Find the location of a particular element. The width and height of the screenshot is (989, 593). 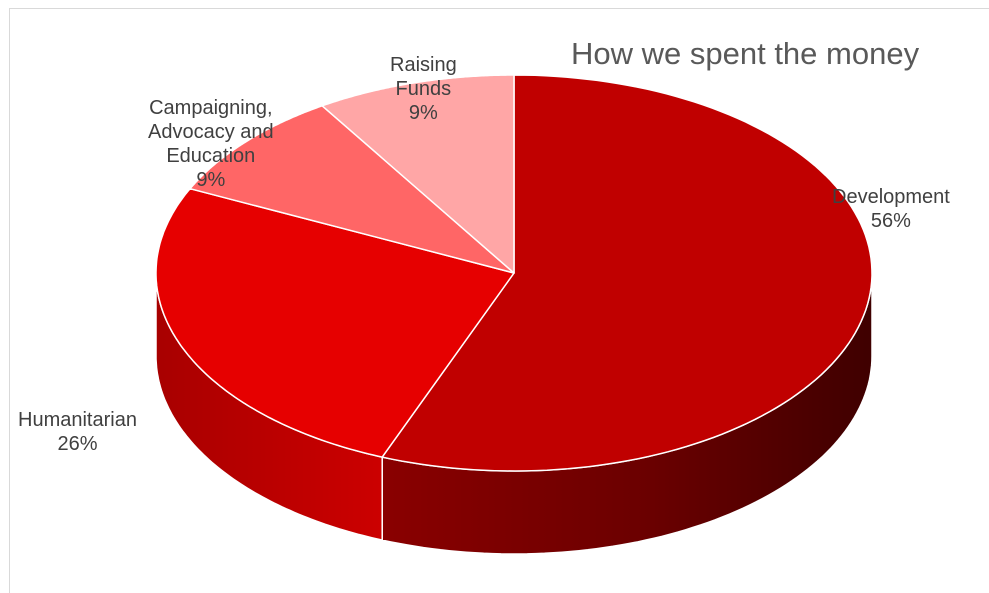

label-campaigning-line2: Advocacy and is located at coordinates (211, 132).